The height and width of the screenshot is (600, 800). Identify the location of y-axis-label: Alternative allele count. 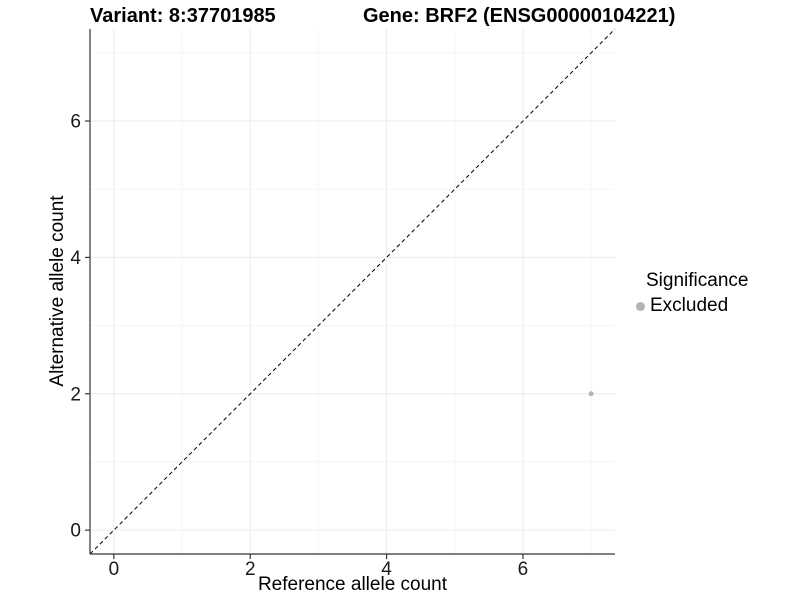
(57, 291).